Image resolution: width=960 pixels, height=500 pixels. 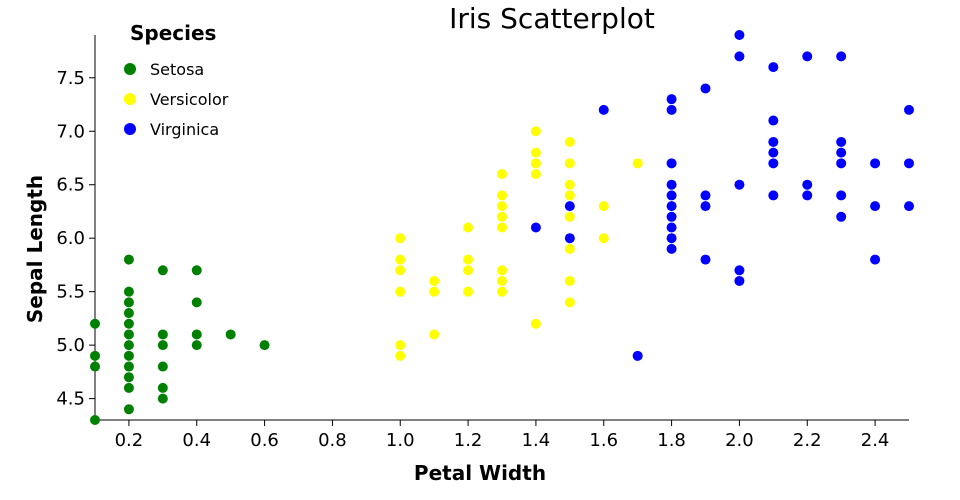 What do you see at coordinates (35, 249) in the screenshot?
I see `y-axis-title: Sepal Length` at bounding box center [35, 249].